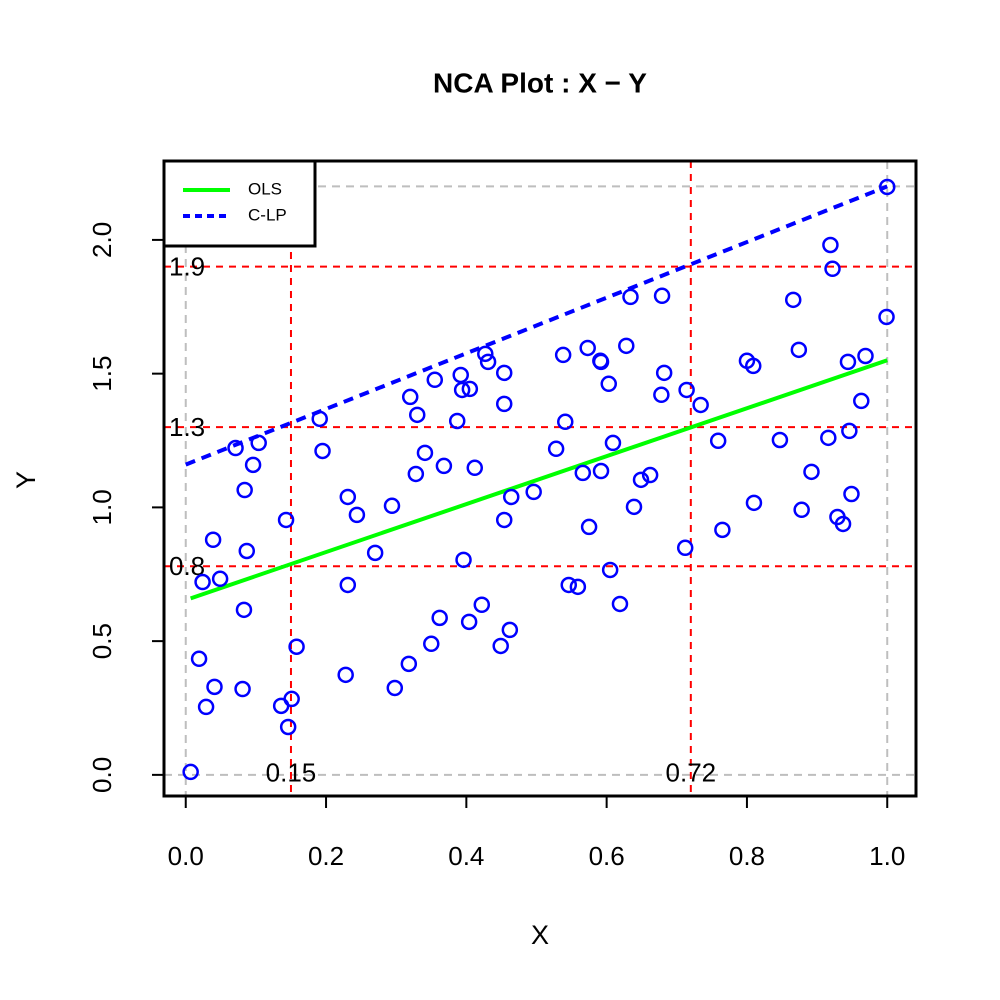 This screenshot has width=1000, height=1000. Describe the element at coordinates (265, 188) in the screenshot. I see `legend-label: OLS` at that location.